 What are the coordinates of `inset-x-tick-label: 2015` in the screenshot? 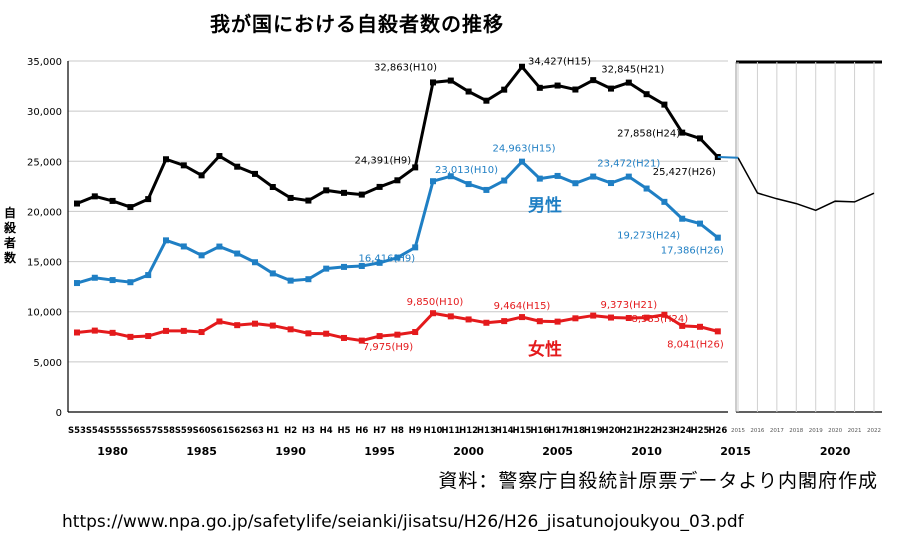 It's located at (738, 431).